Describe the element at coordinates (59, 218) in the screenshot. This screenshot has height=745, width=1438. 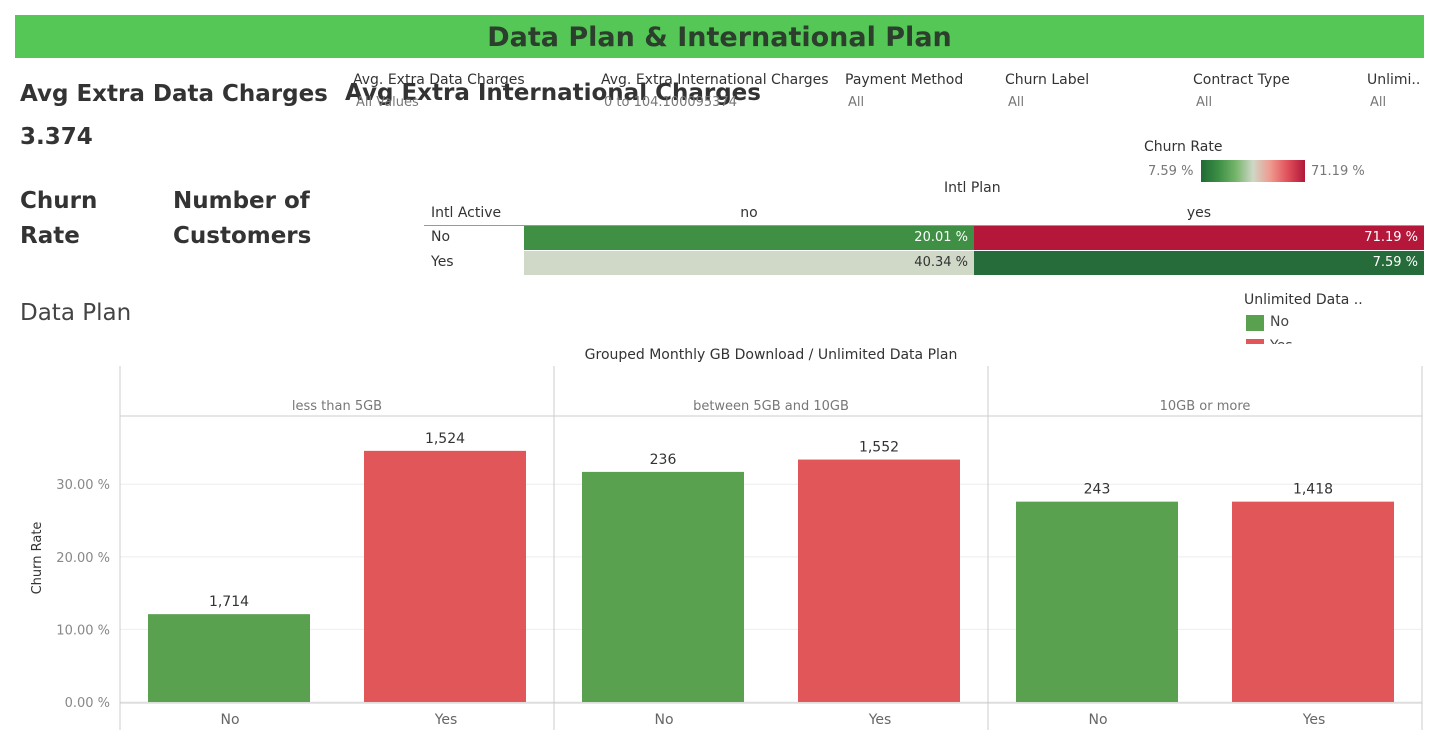
I see `kpi-label: Churn Rate` at that location.